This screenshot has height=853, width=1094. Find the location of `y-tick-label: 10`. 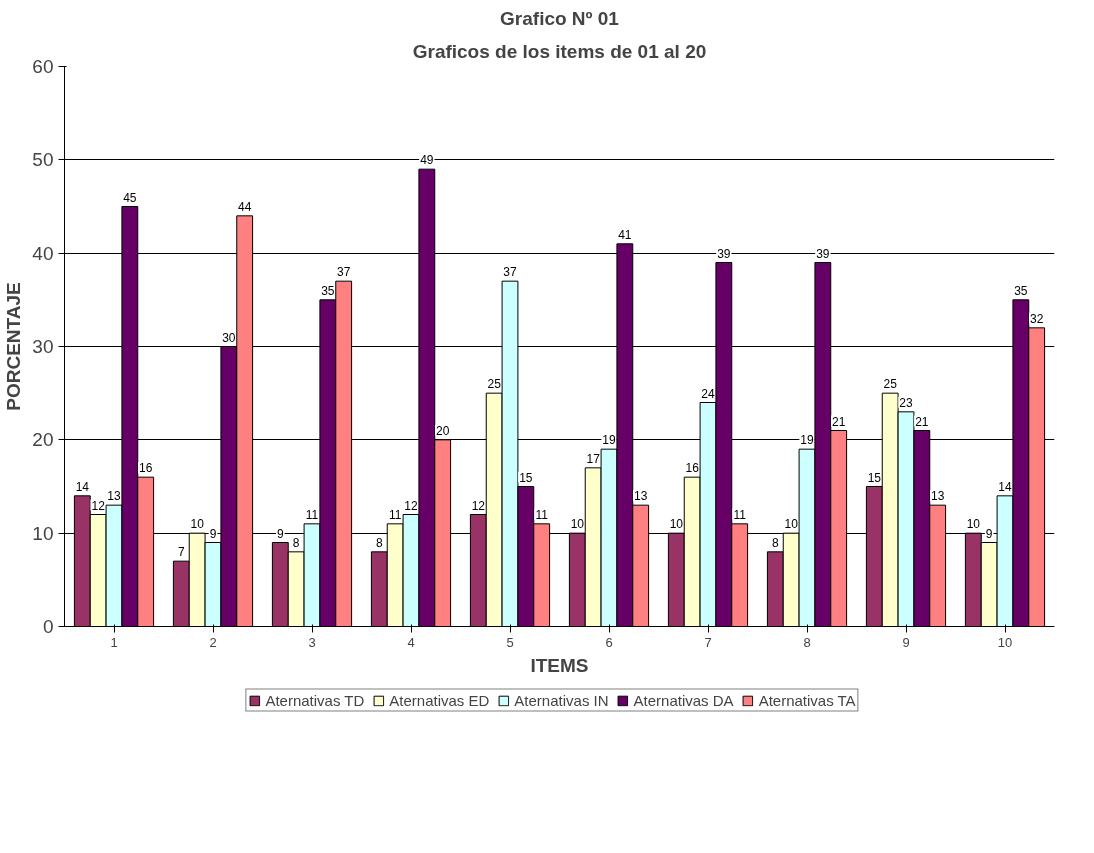

y-tick-label: 10 is located at coordinates (43, 533).